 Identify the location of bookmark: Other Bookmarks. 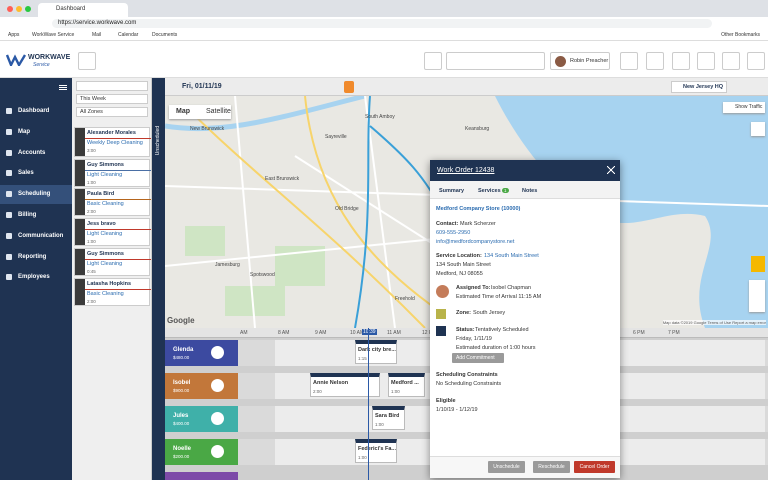
(740, 35).